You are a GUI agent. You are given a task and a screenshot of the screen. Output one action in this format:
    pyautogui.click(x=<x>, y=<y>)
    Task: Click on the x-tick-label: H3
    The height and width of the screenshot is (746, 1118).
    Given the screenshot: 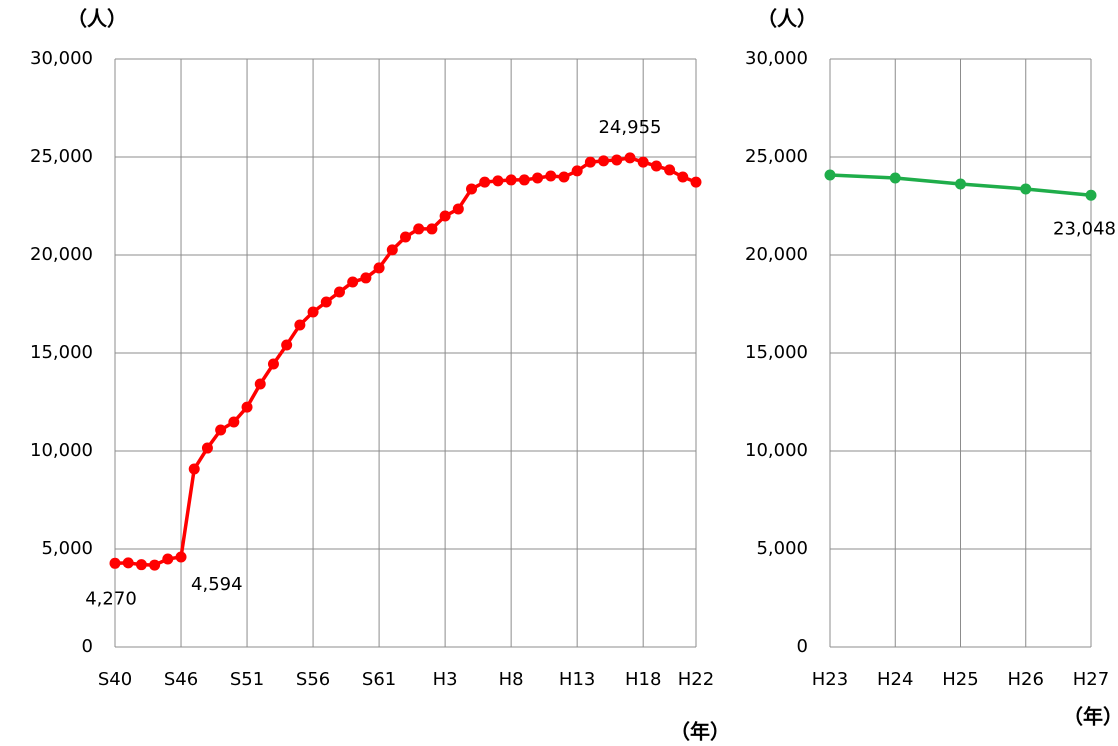 What is the action you would take?
    pyautogui.click(x=445, y=679)
    